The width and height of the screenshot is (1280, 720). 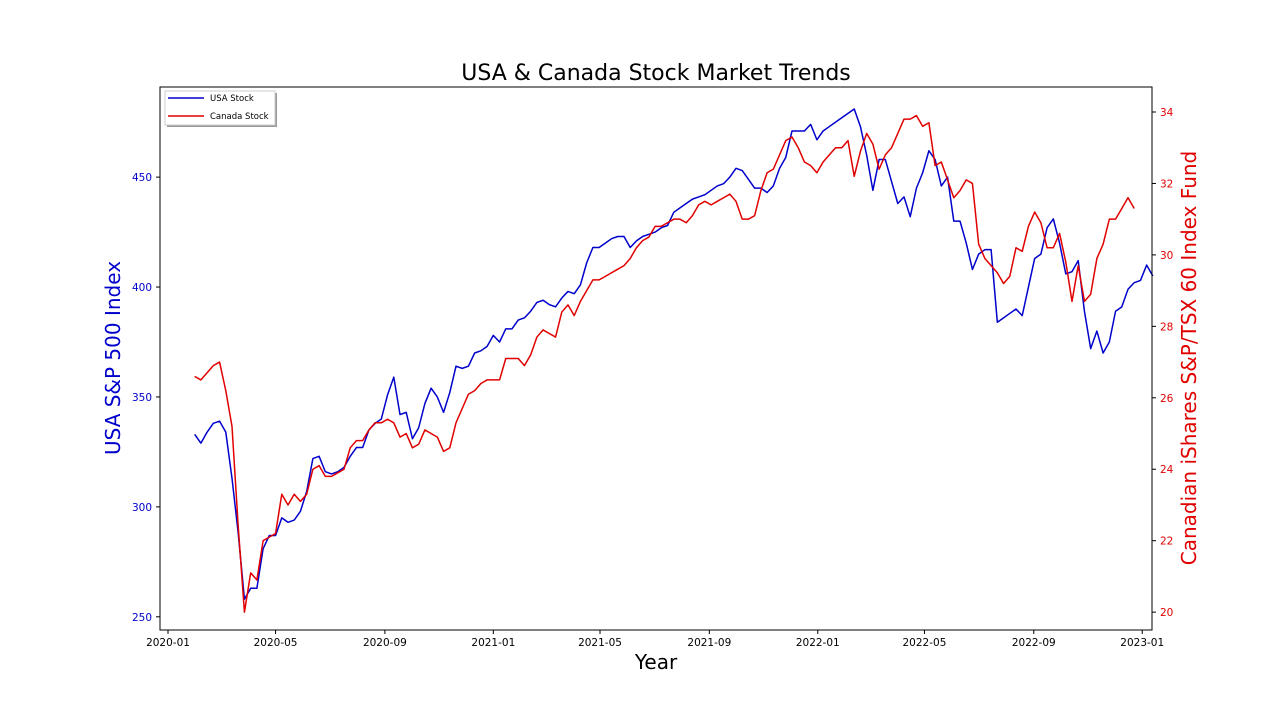 What do you see at coordinates (142, 178) in the screenshot?
I see `left-y-tick-label: 450` at bounding box center [142, 178].